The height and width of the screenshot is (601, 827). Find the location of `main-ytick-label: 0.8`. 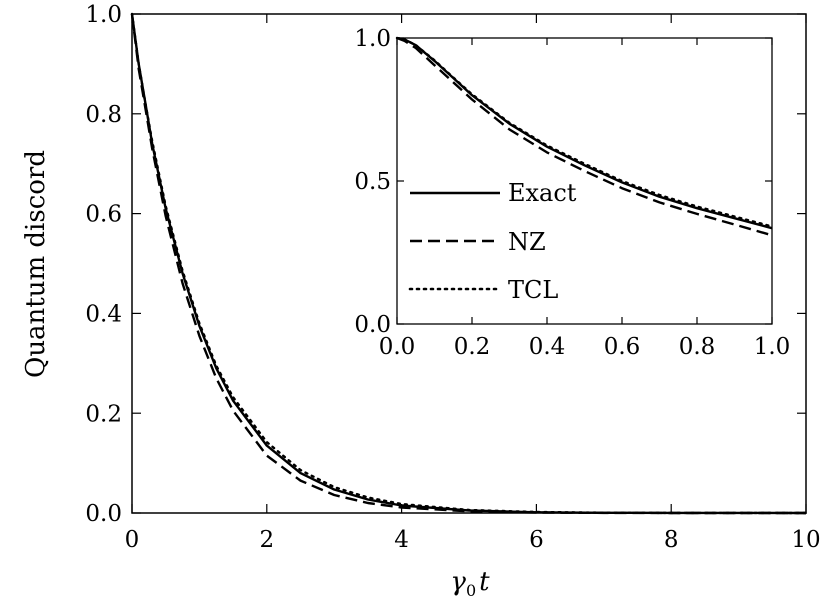

main-ytick-label: 0.8 is located at coordinates (103, 115).